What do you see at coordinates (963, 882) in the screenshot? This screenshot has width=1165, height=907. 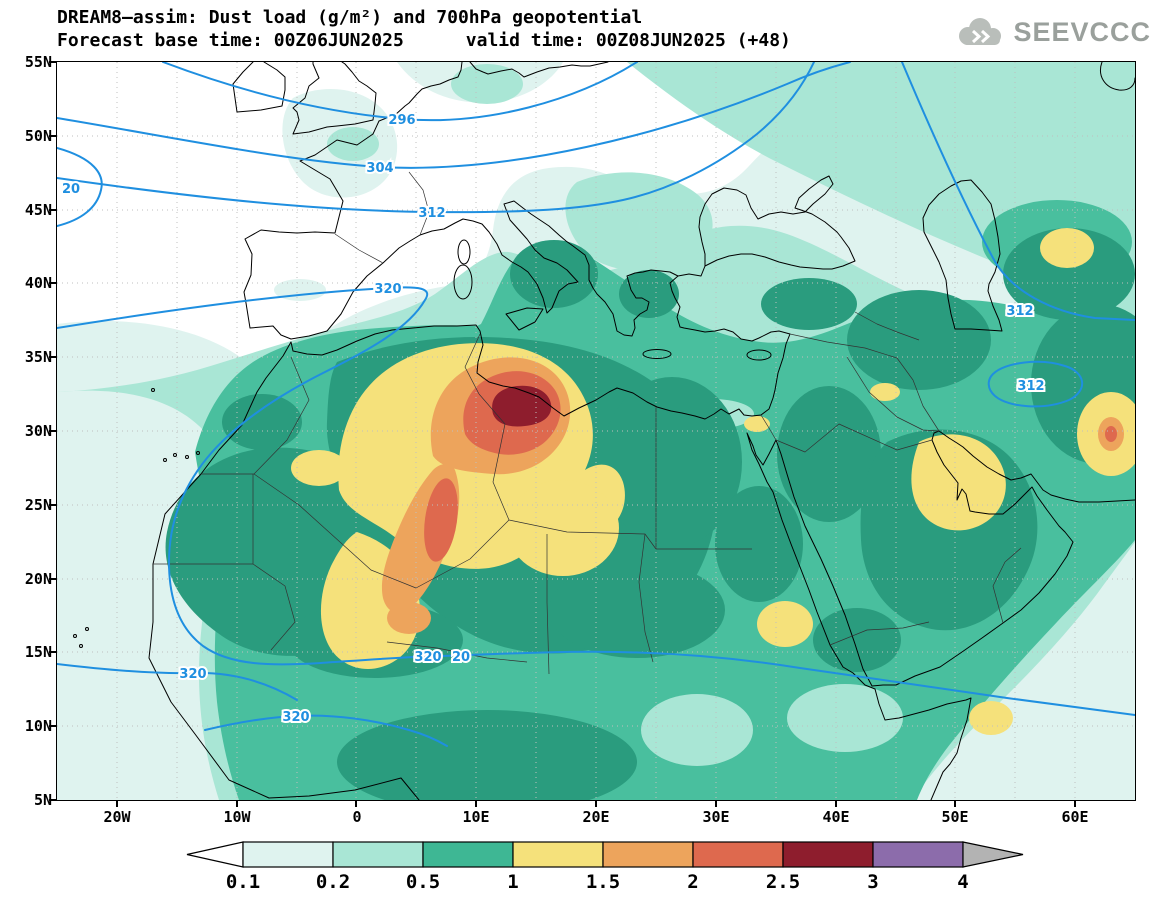 I see `colorbar-label: 4` at bounding box center [963, 882].